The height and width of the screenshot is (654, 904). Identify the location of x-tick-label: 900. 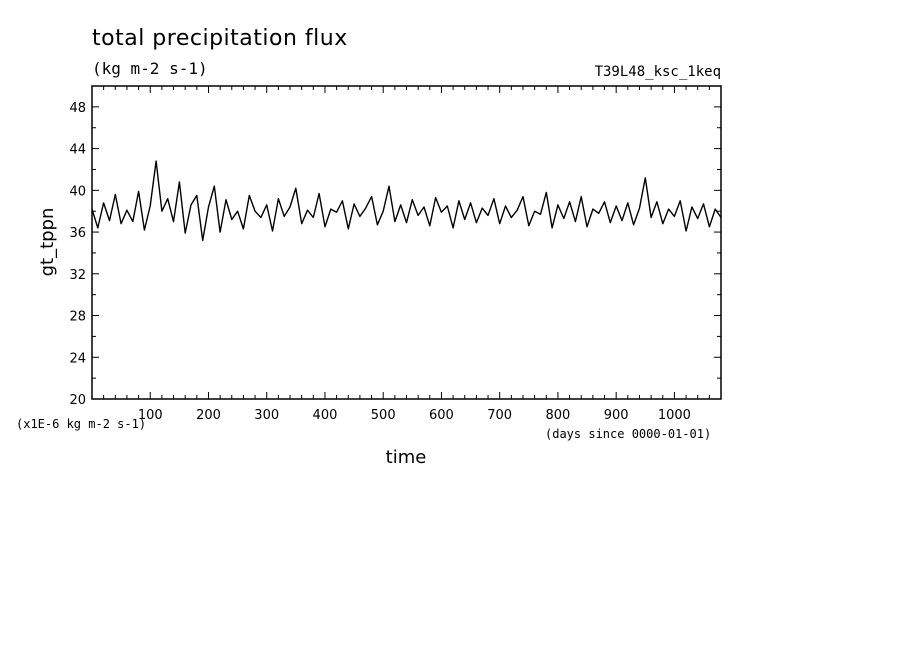
(616, 415).